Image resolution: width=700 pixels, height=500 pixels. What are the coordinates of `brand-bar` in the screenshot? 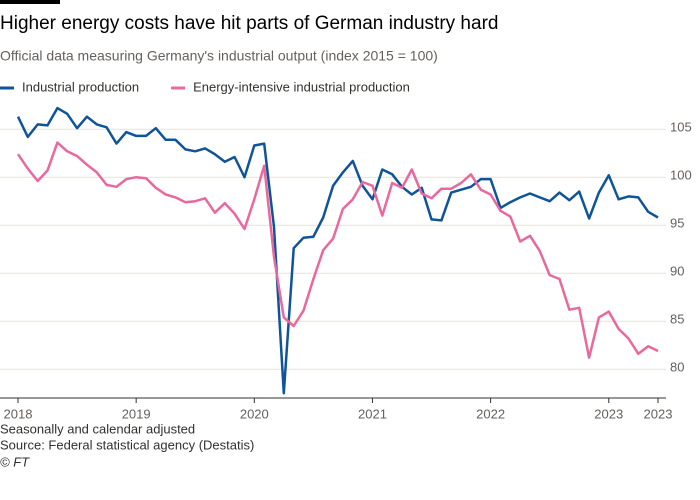 It's located at (30, 2).